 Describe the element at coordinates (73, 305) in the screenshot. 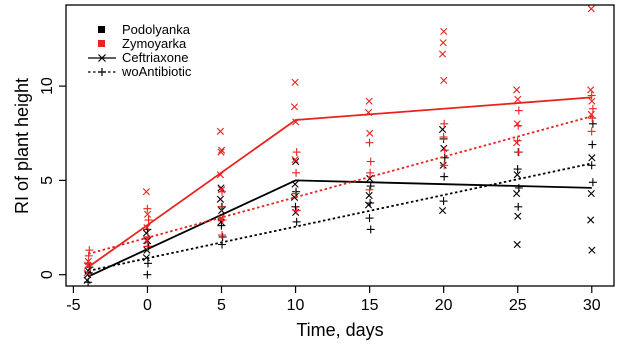

I see `x-tick-label: -5` at that location.